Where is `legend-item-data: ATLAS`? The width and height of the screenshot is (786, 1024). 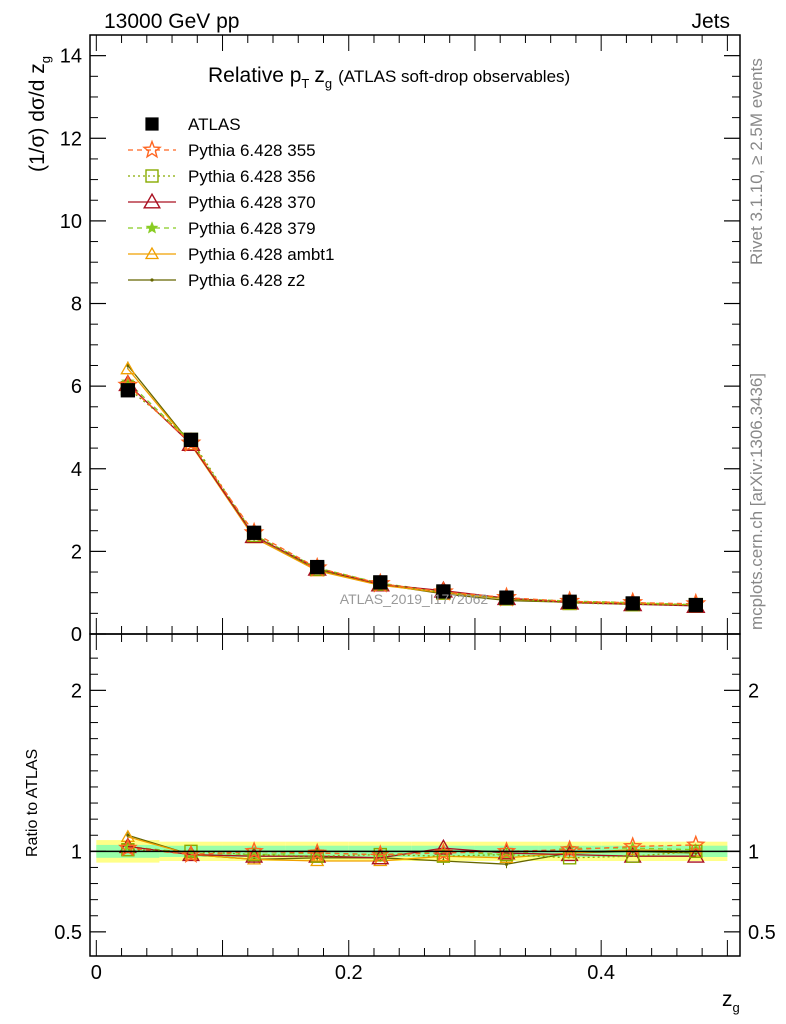
legend-item-data: ATLAS is located at coordinates (193, 124).